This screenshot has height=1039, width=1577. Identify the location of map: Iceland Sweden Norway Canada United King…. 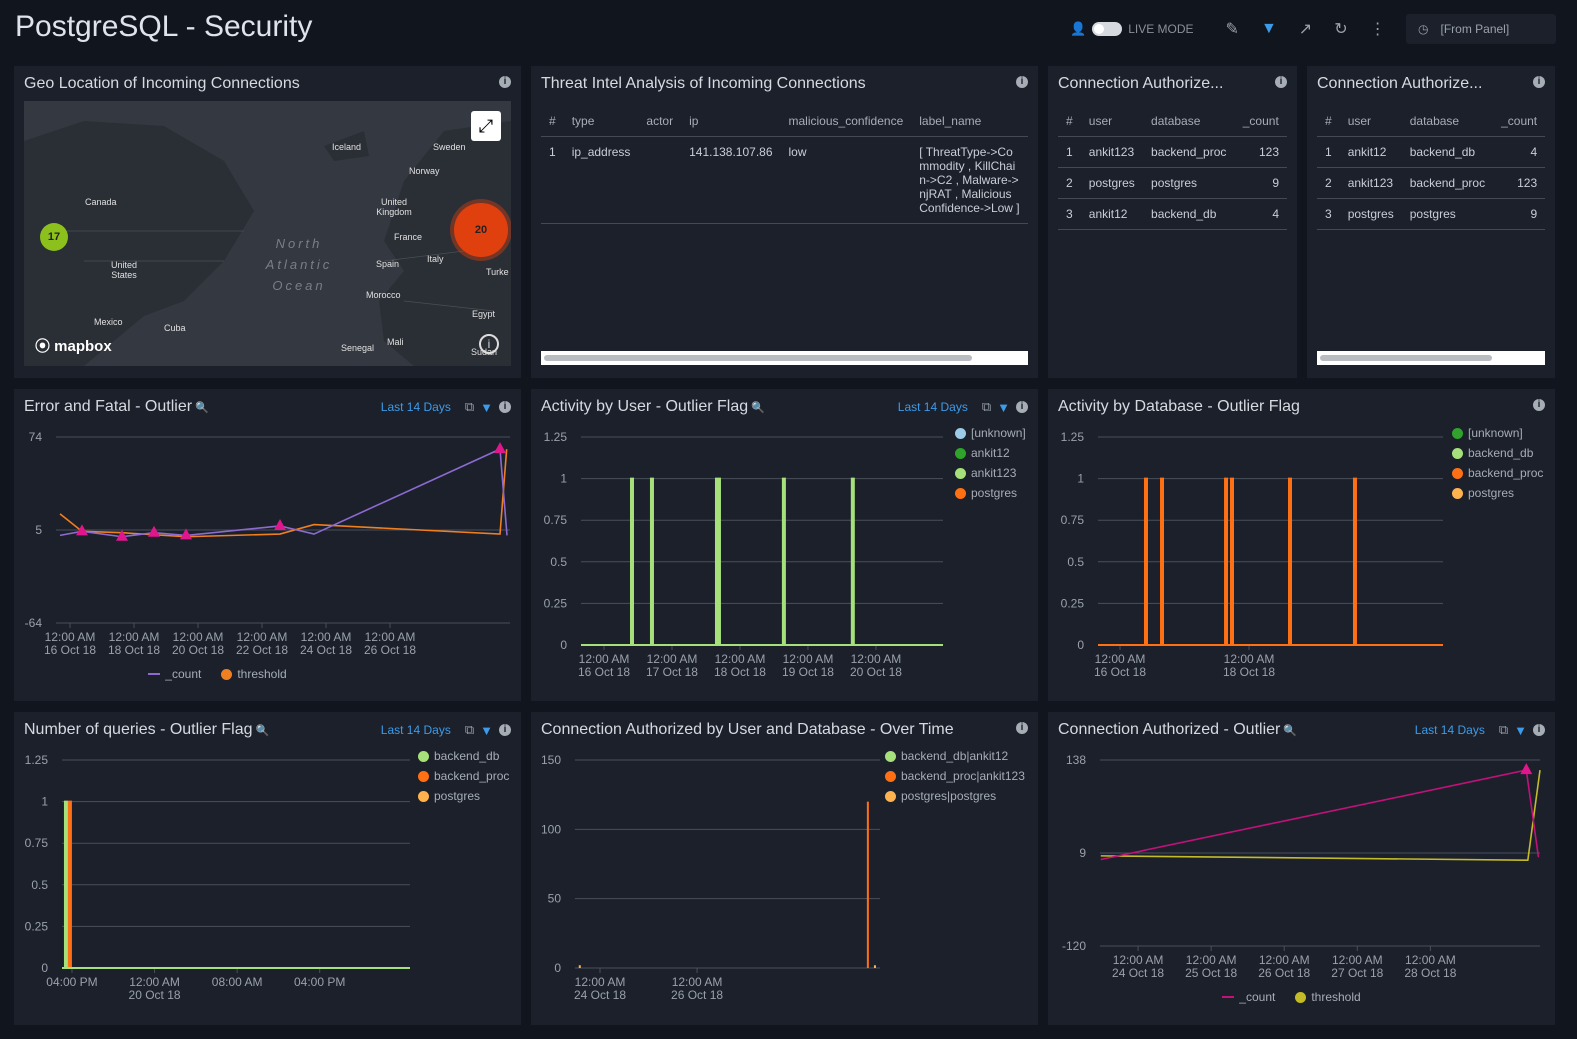
(267, 233).